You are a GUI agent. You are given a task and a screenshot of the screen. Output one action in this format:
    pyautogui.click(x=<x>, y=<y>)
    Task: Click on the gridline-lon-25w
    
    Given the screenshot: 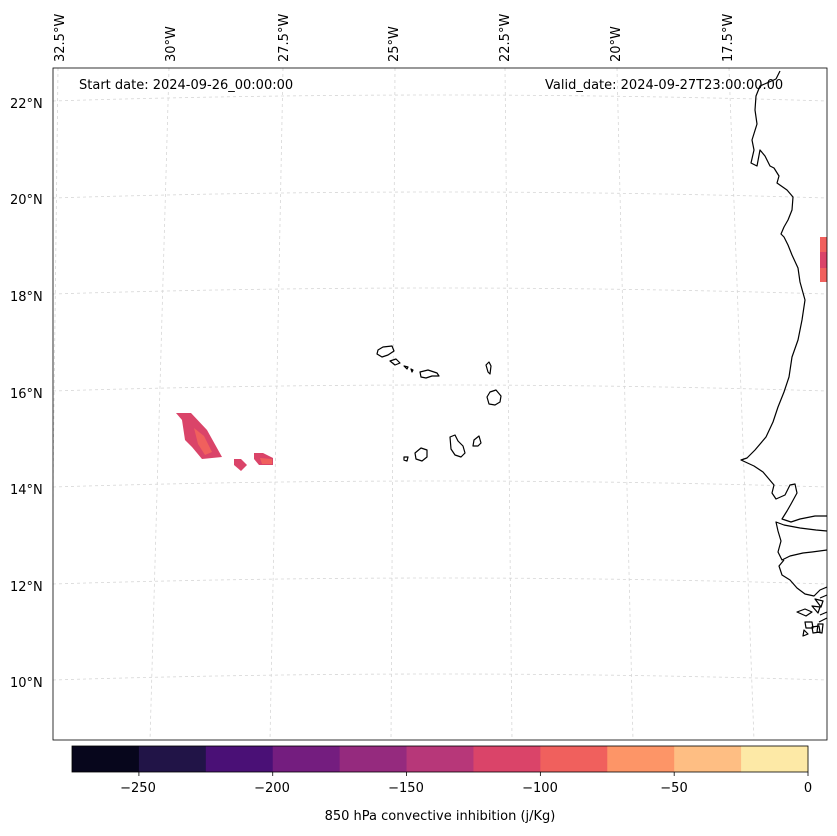 What is the action you would take?
    pyautogui.click(x=393, y=404)
    